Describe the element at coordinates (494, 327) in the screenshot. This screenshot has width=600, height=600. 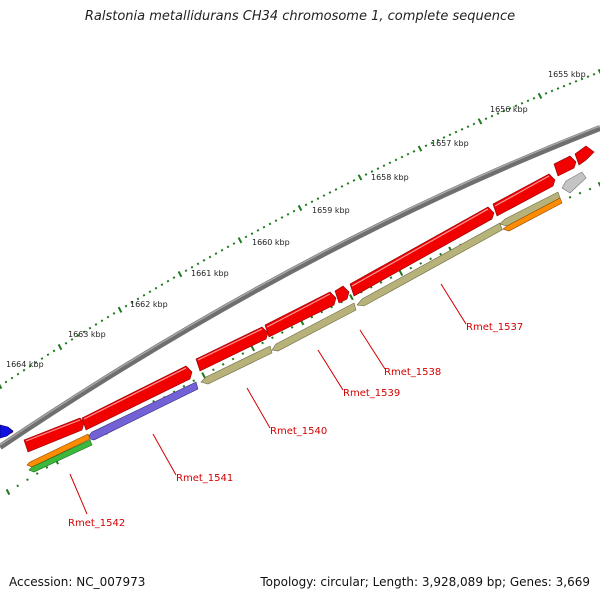
I see `gene-label: Rmet_1537` at that location.